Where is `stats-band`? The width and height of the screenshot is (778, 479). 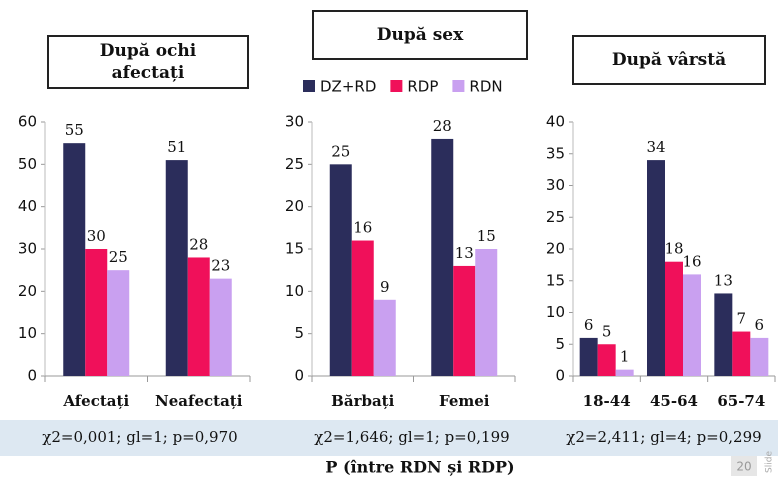 stats-band is located at coordinates (389, 438).